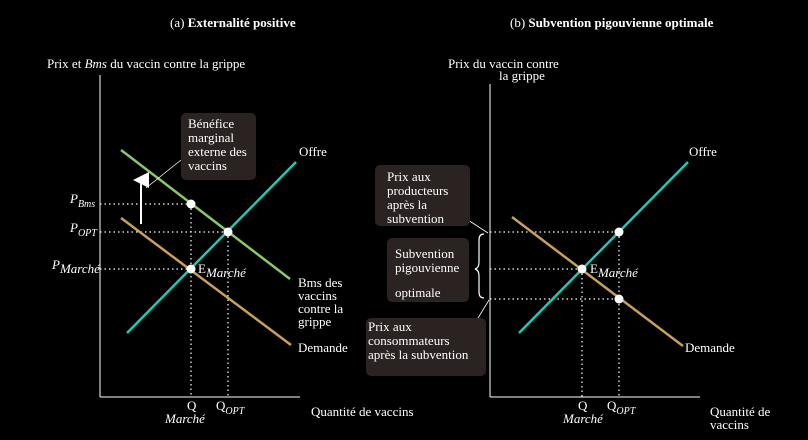 The height and width of the screenshot is (440, 808). I want to click on svg-text: après la, so click(407, 204).